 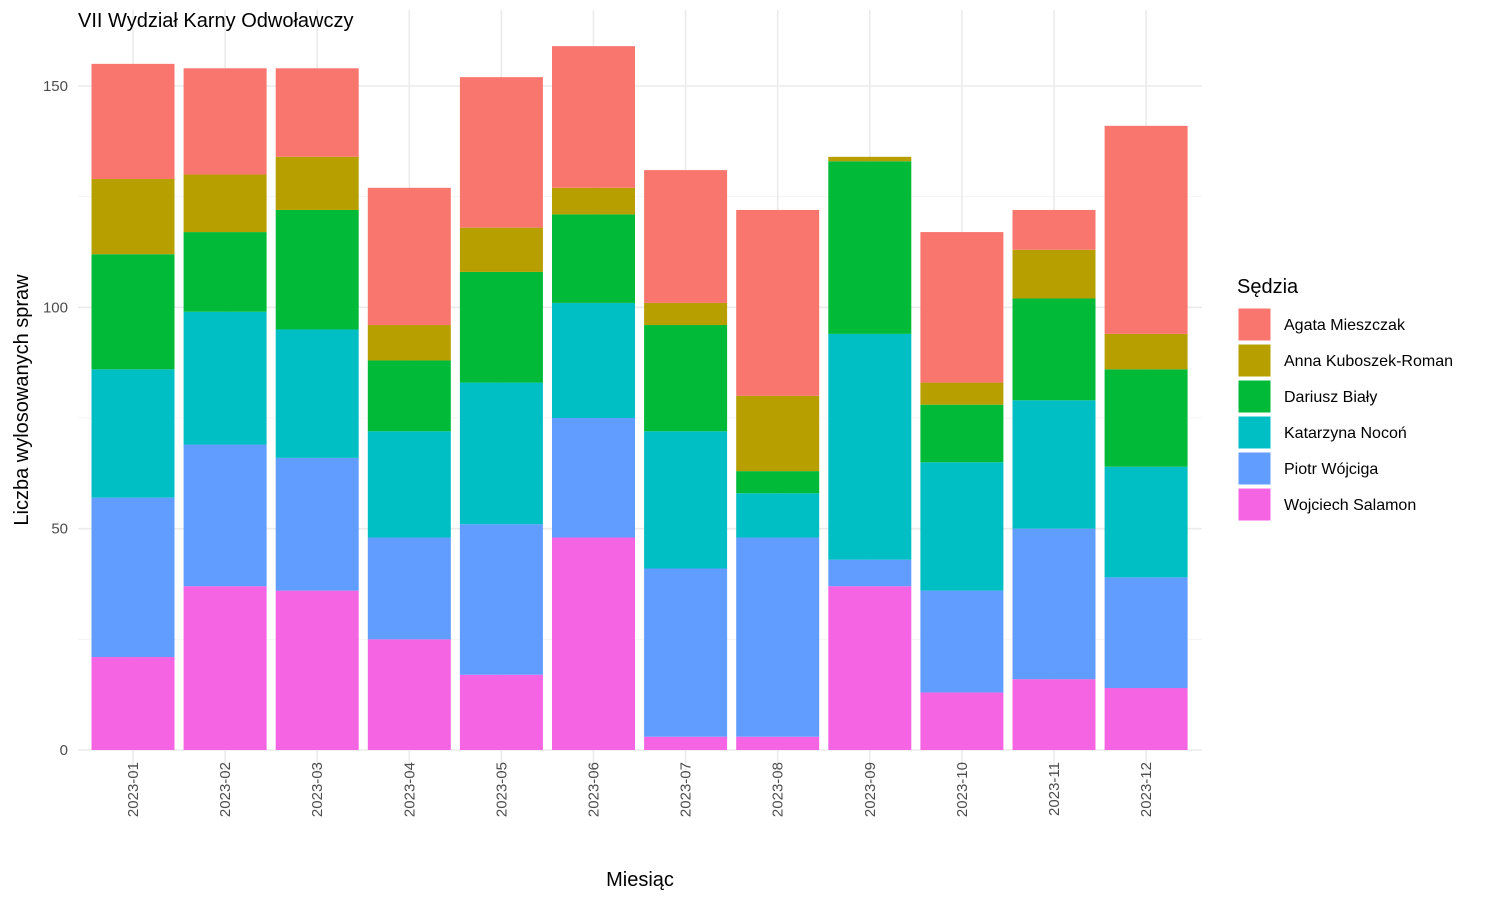 What do you see at coordinates (1268, 287) in the screenshot?
I see `legend-title: Sędzia` at bounding box center [1268, 287].